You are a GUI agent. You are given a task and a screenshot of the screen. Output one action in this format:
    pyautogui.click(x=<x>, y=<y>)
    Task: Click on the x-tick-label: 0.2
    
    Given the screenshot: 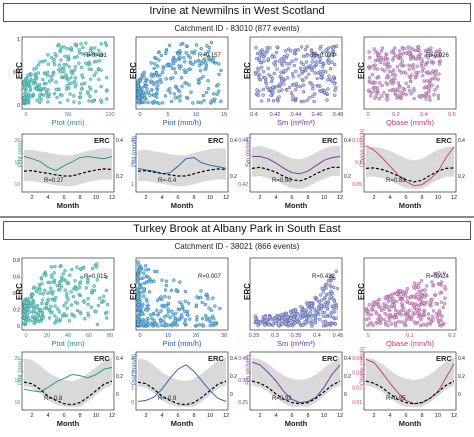 What is the action you would take?
    pyautogui.click(x=396, y=115)
    